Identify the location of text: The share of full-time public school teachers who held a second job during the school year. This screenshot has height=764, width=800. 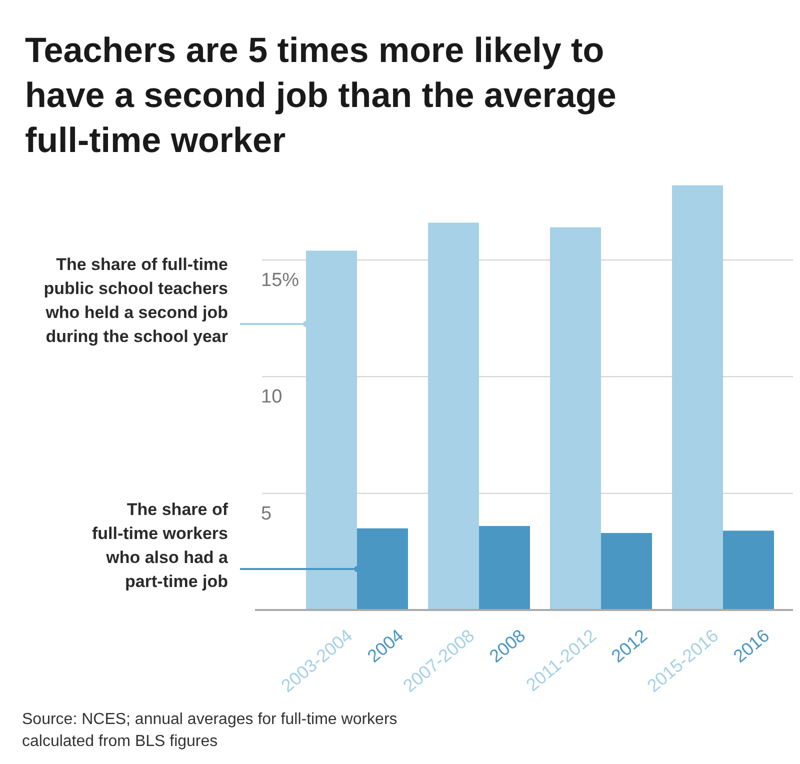
(136, 300).